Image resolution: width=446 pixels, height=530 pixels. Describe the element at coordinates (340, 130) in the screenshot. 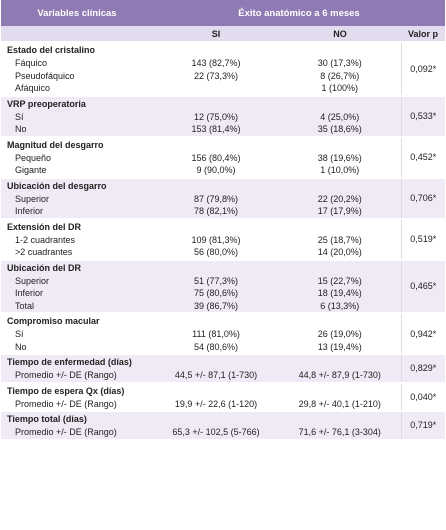

I see `no-value: 35 (18,6%)` at that location.